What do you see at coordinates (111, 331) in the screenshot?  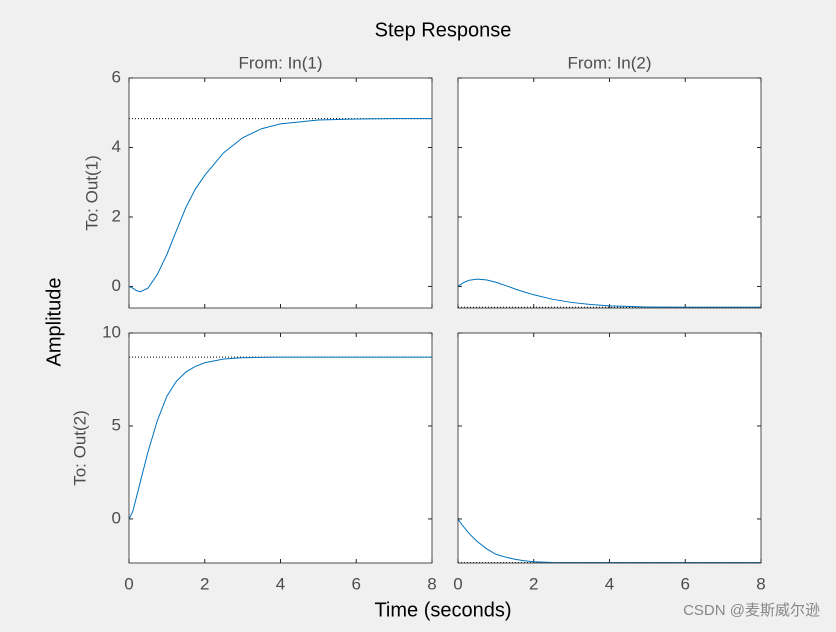 I see `y-tick-label: 10` at bounding box center [111, 331].